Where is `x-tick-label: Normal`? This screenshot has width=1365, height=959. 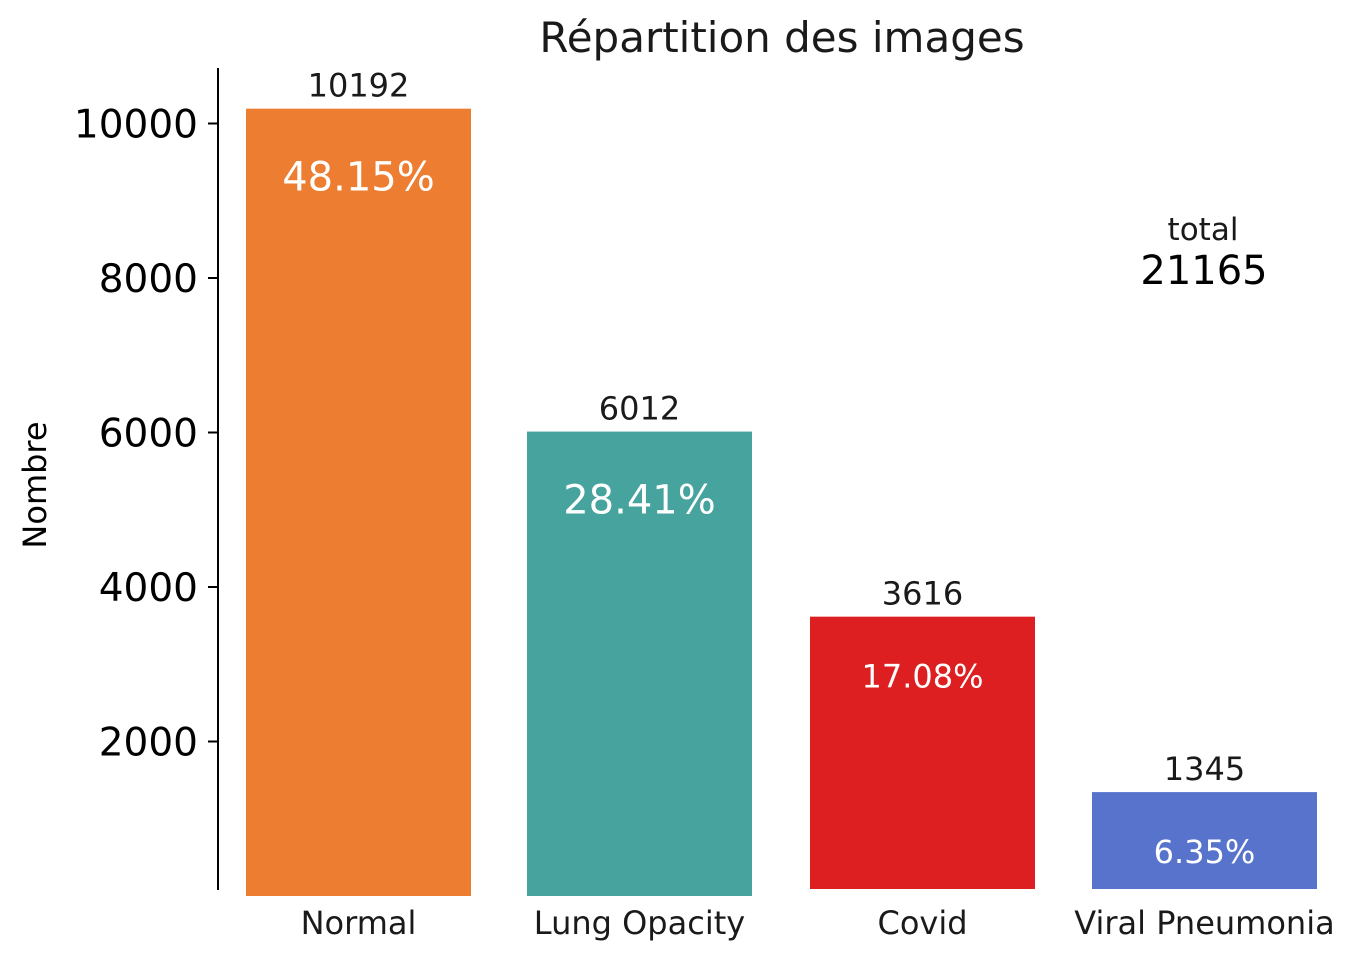 x-tick-label: Normal is located at coordinates (359, 923).